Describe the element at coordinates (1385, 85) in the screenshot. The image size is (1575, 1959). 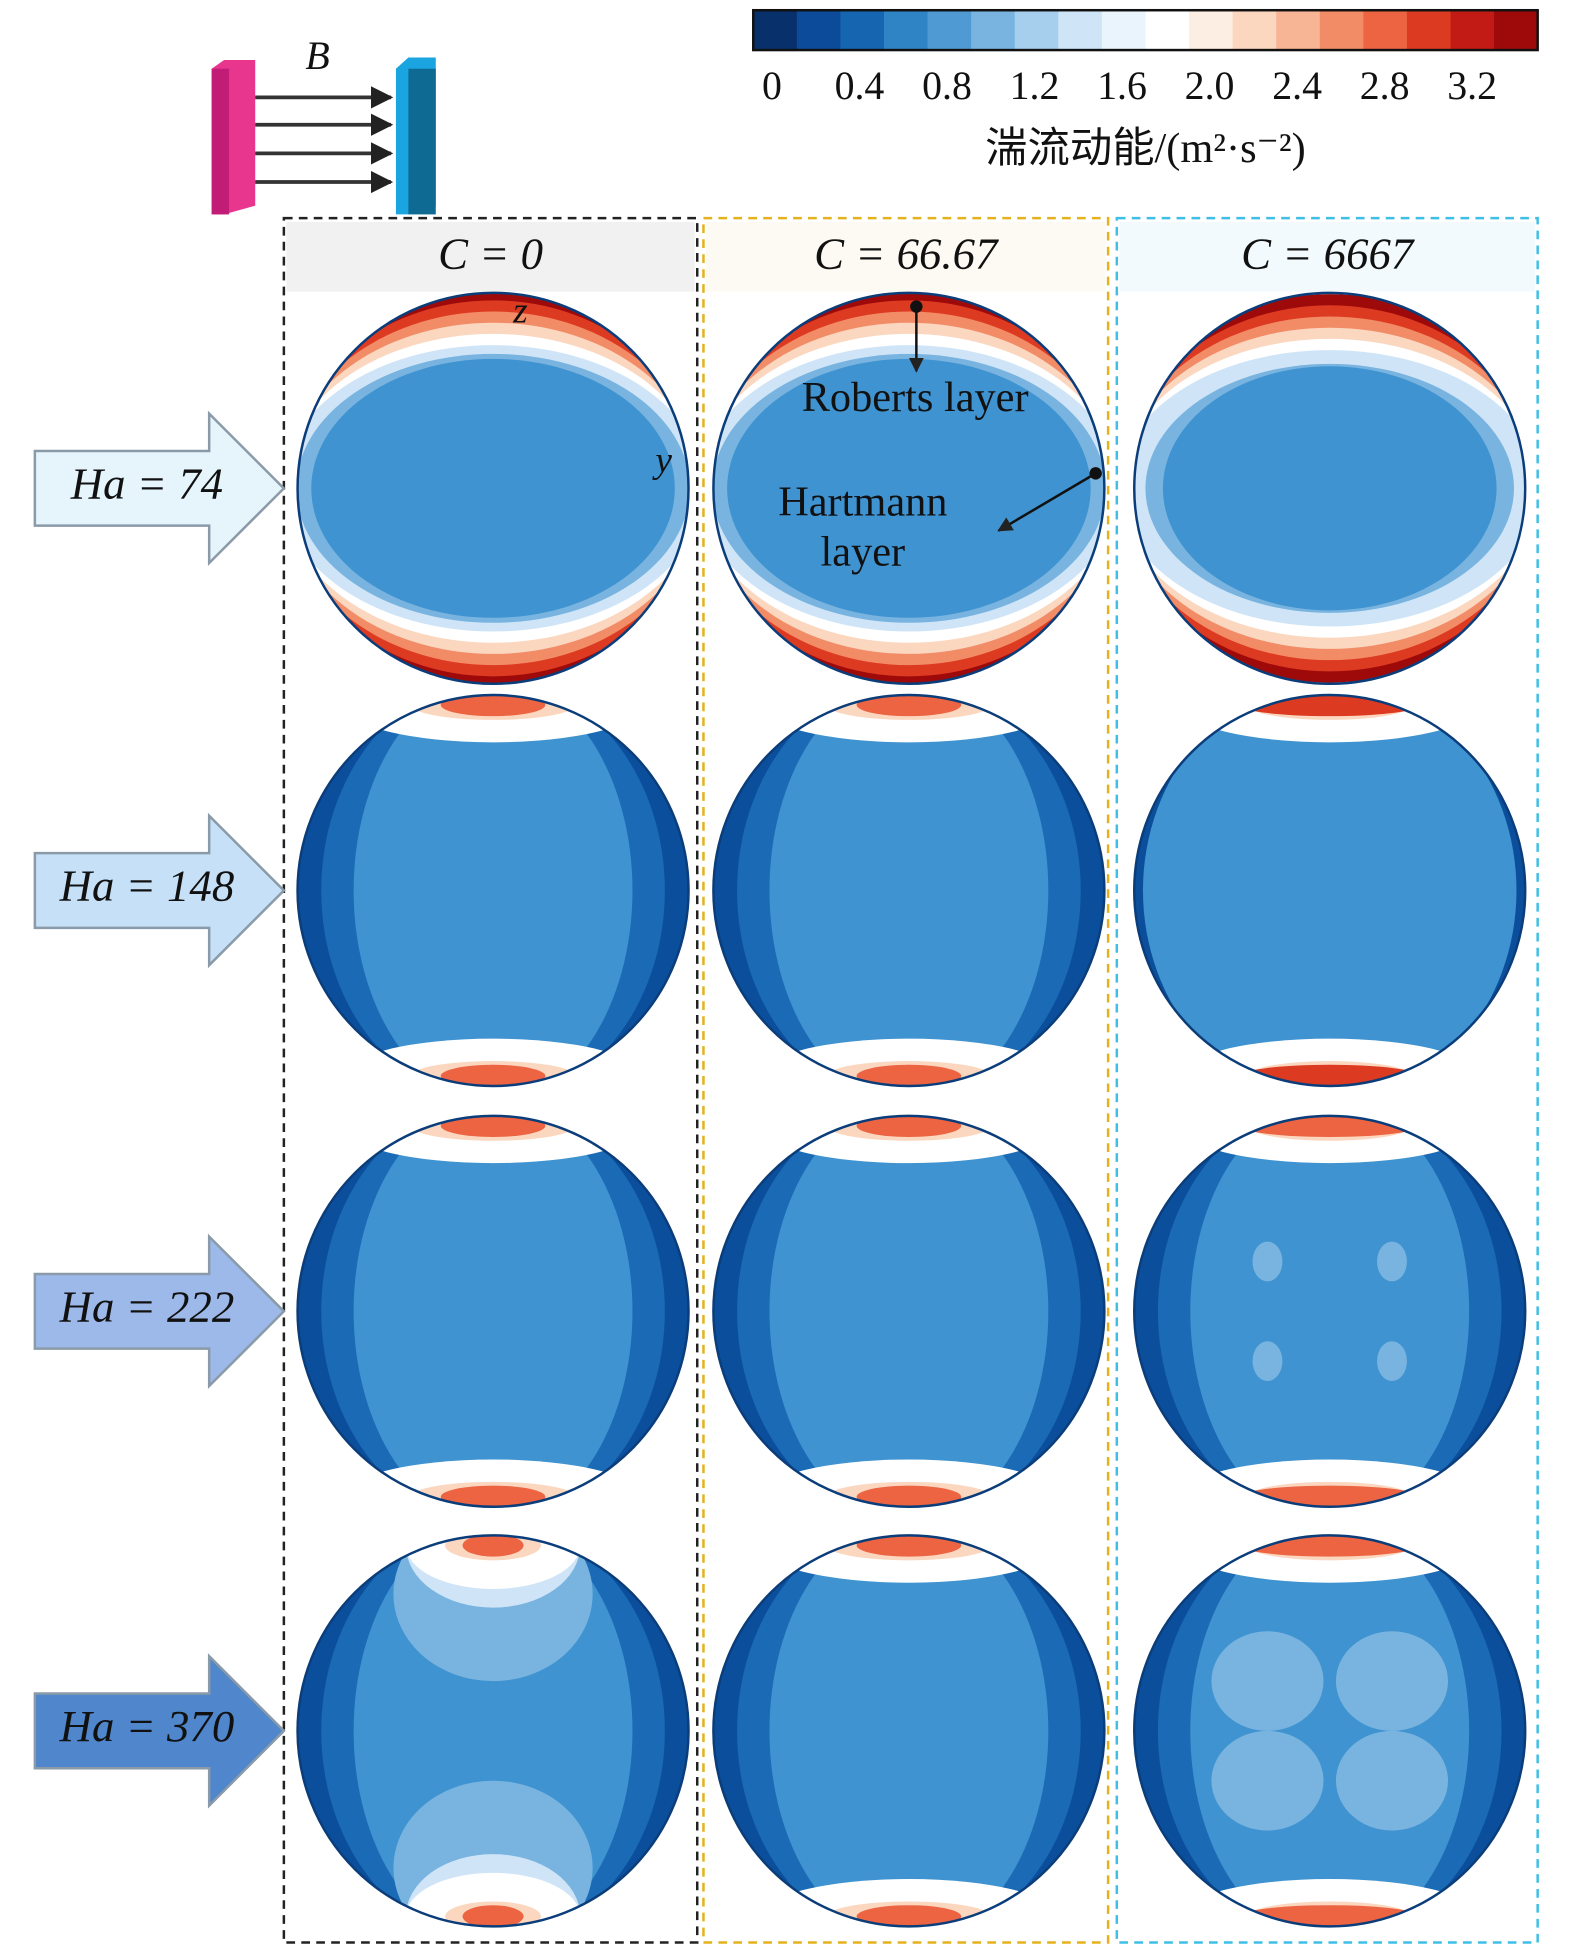
I see `colorbar-tick-label: 2.8` at that location.